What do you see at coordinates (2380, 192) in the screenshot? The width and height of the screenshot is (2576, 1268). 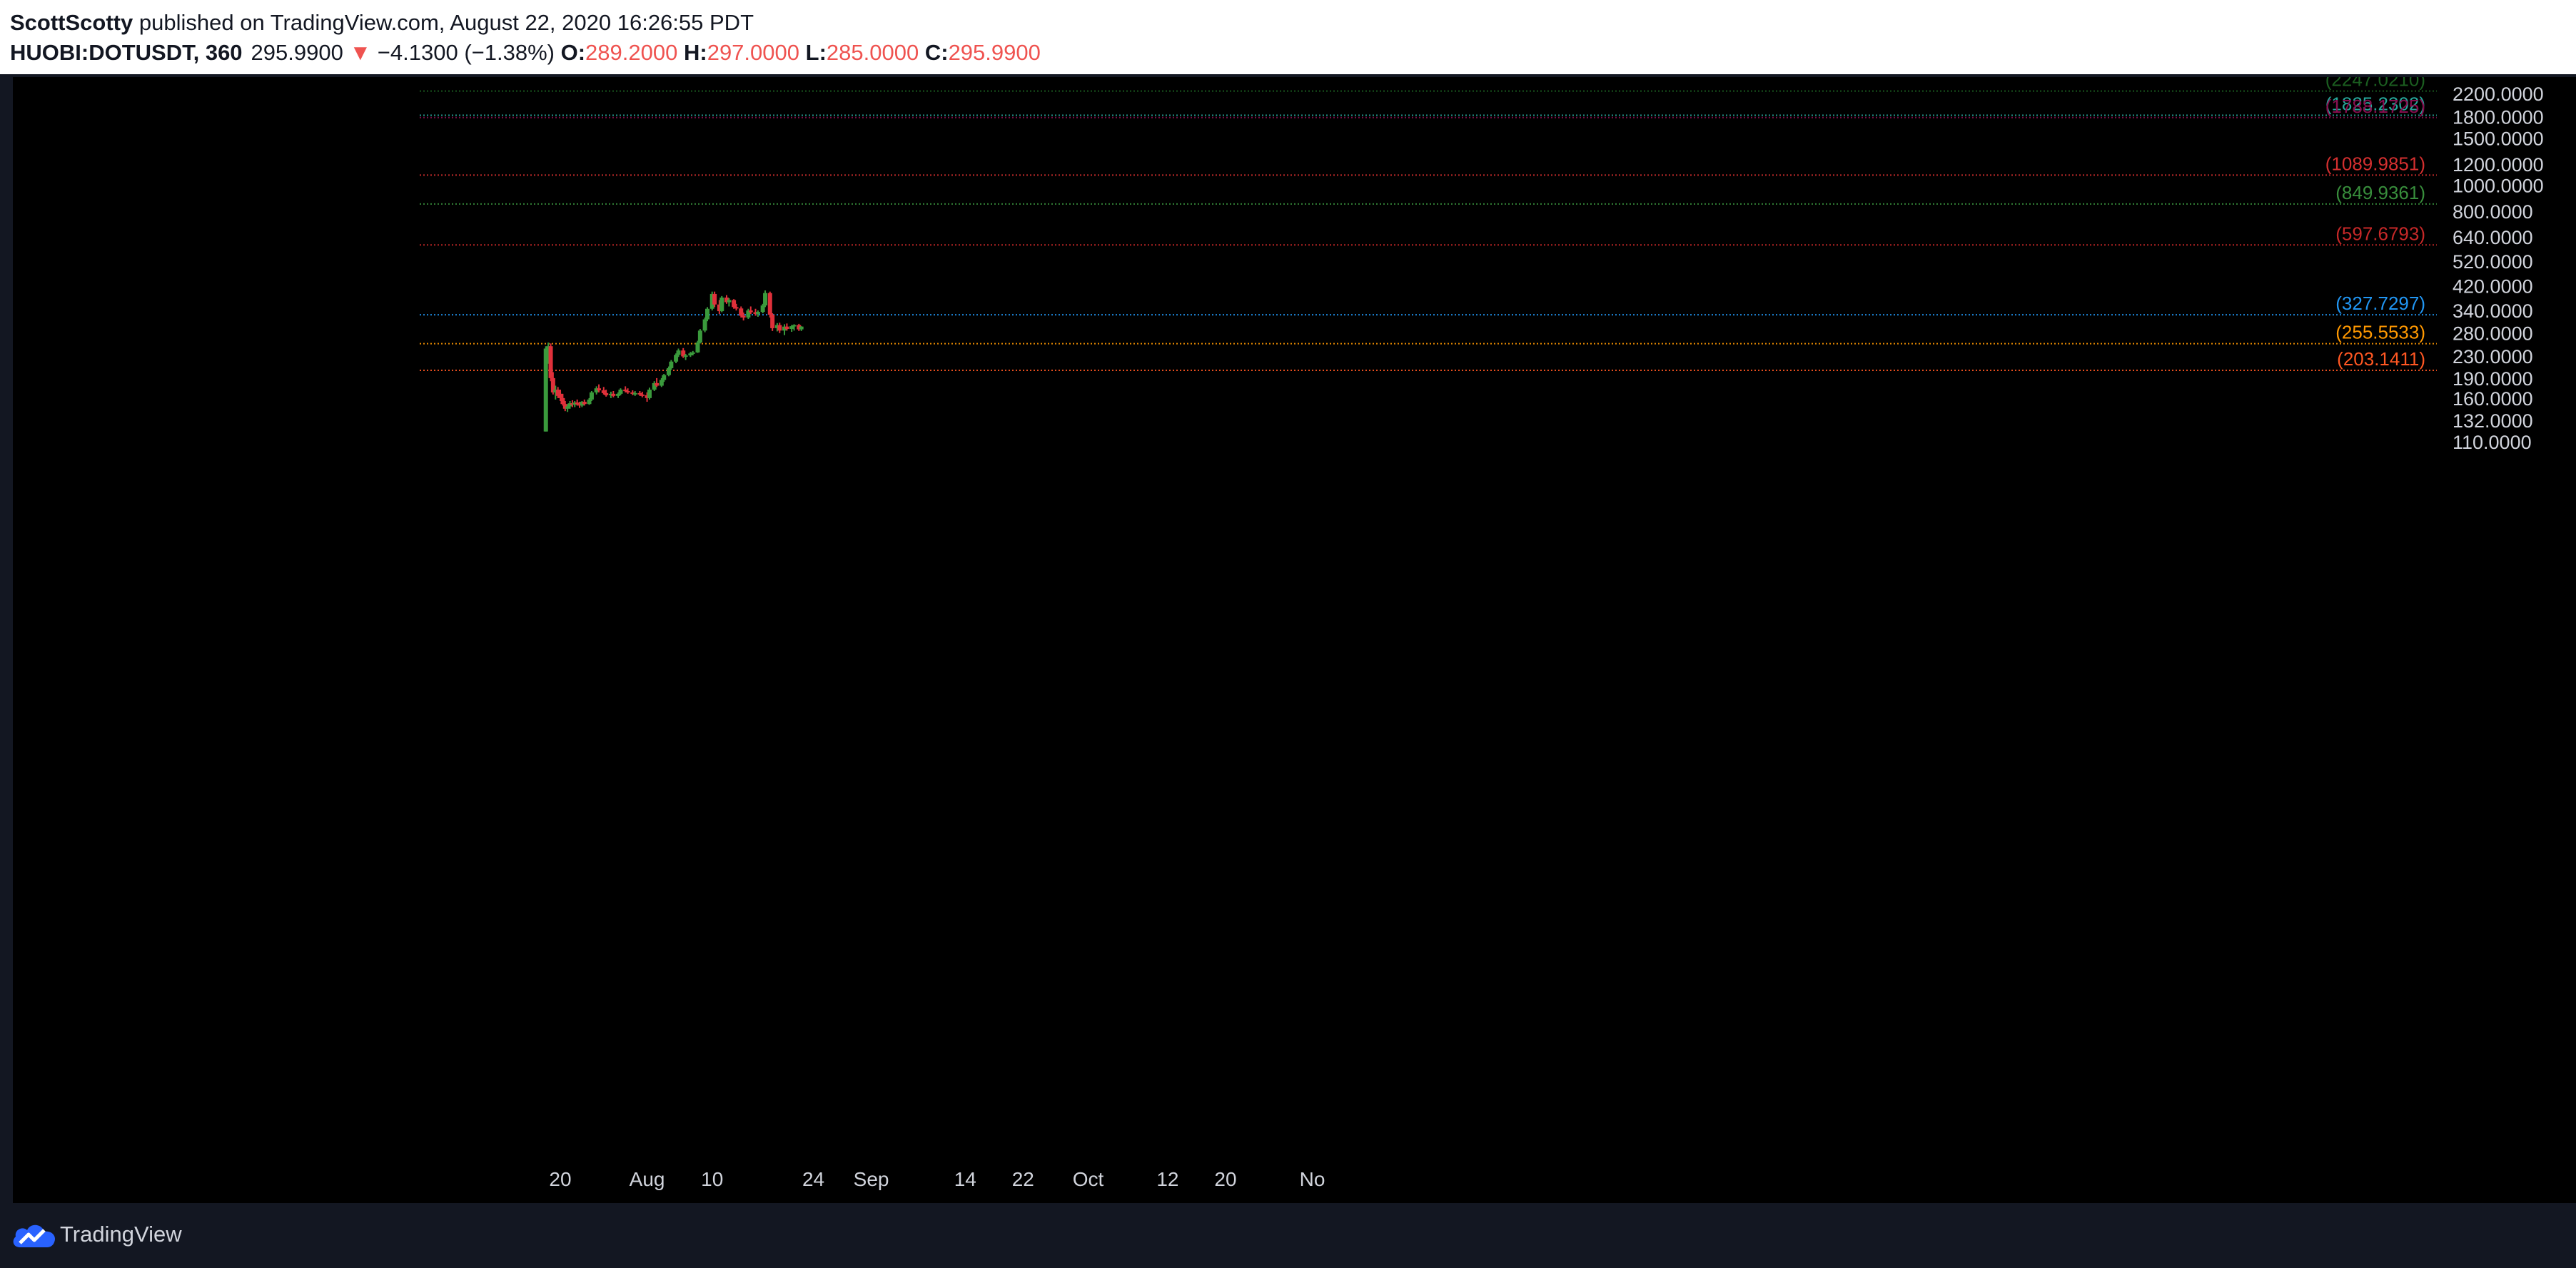 I see `level-label-4: (849.9361)` at bounding box center [2380, 192].